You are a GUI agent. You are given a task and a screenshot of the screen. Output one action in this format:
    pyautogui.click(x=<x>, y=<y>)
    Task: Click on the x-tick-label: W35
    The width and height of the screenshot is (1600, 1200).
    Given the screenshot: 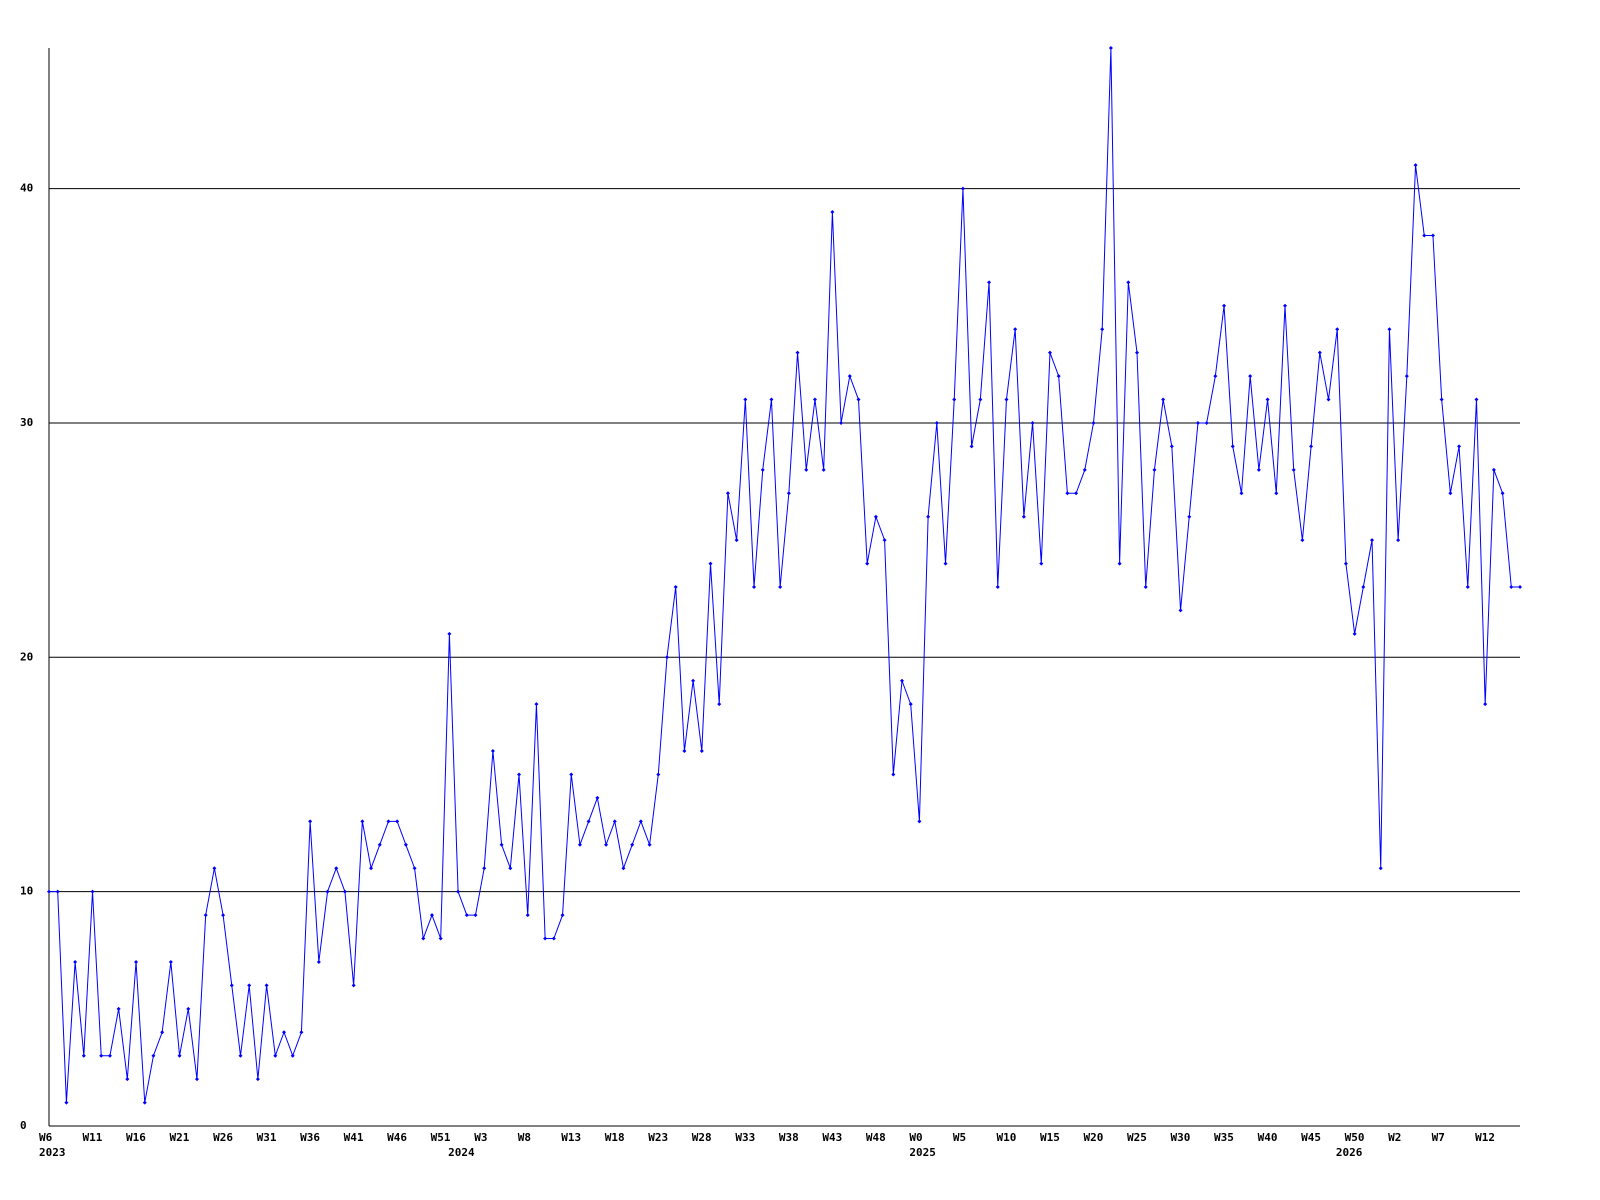 What is the action you would take?
    pyautogui.click(x=1224, y=1137)
    